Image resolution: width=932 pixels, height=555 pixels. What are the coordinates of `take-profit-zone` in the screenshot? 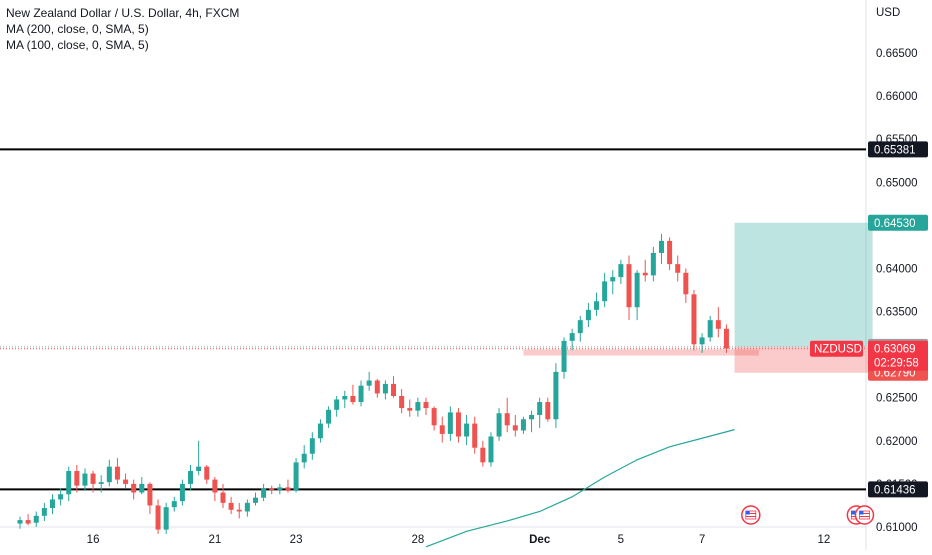 It's located at (803, 284).